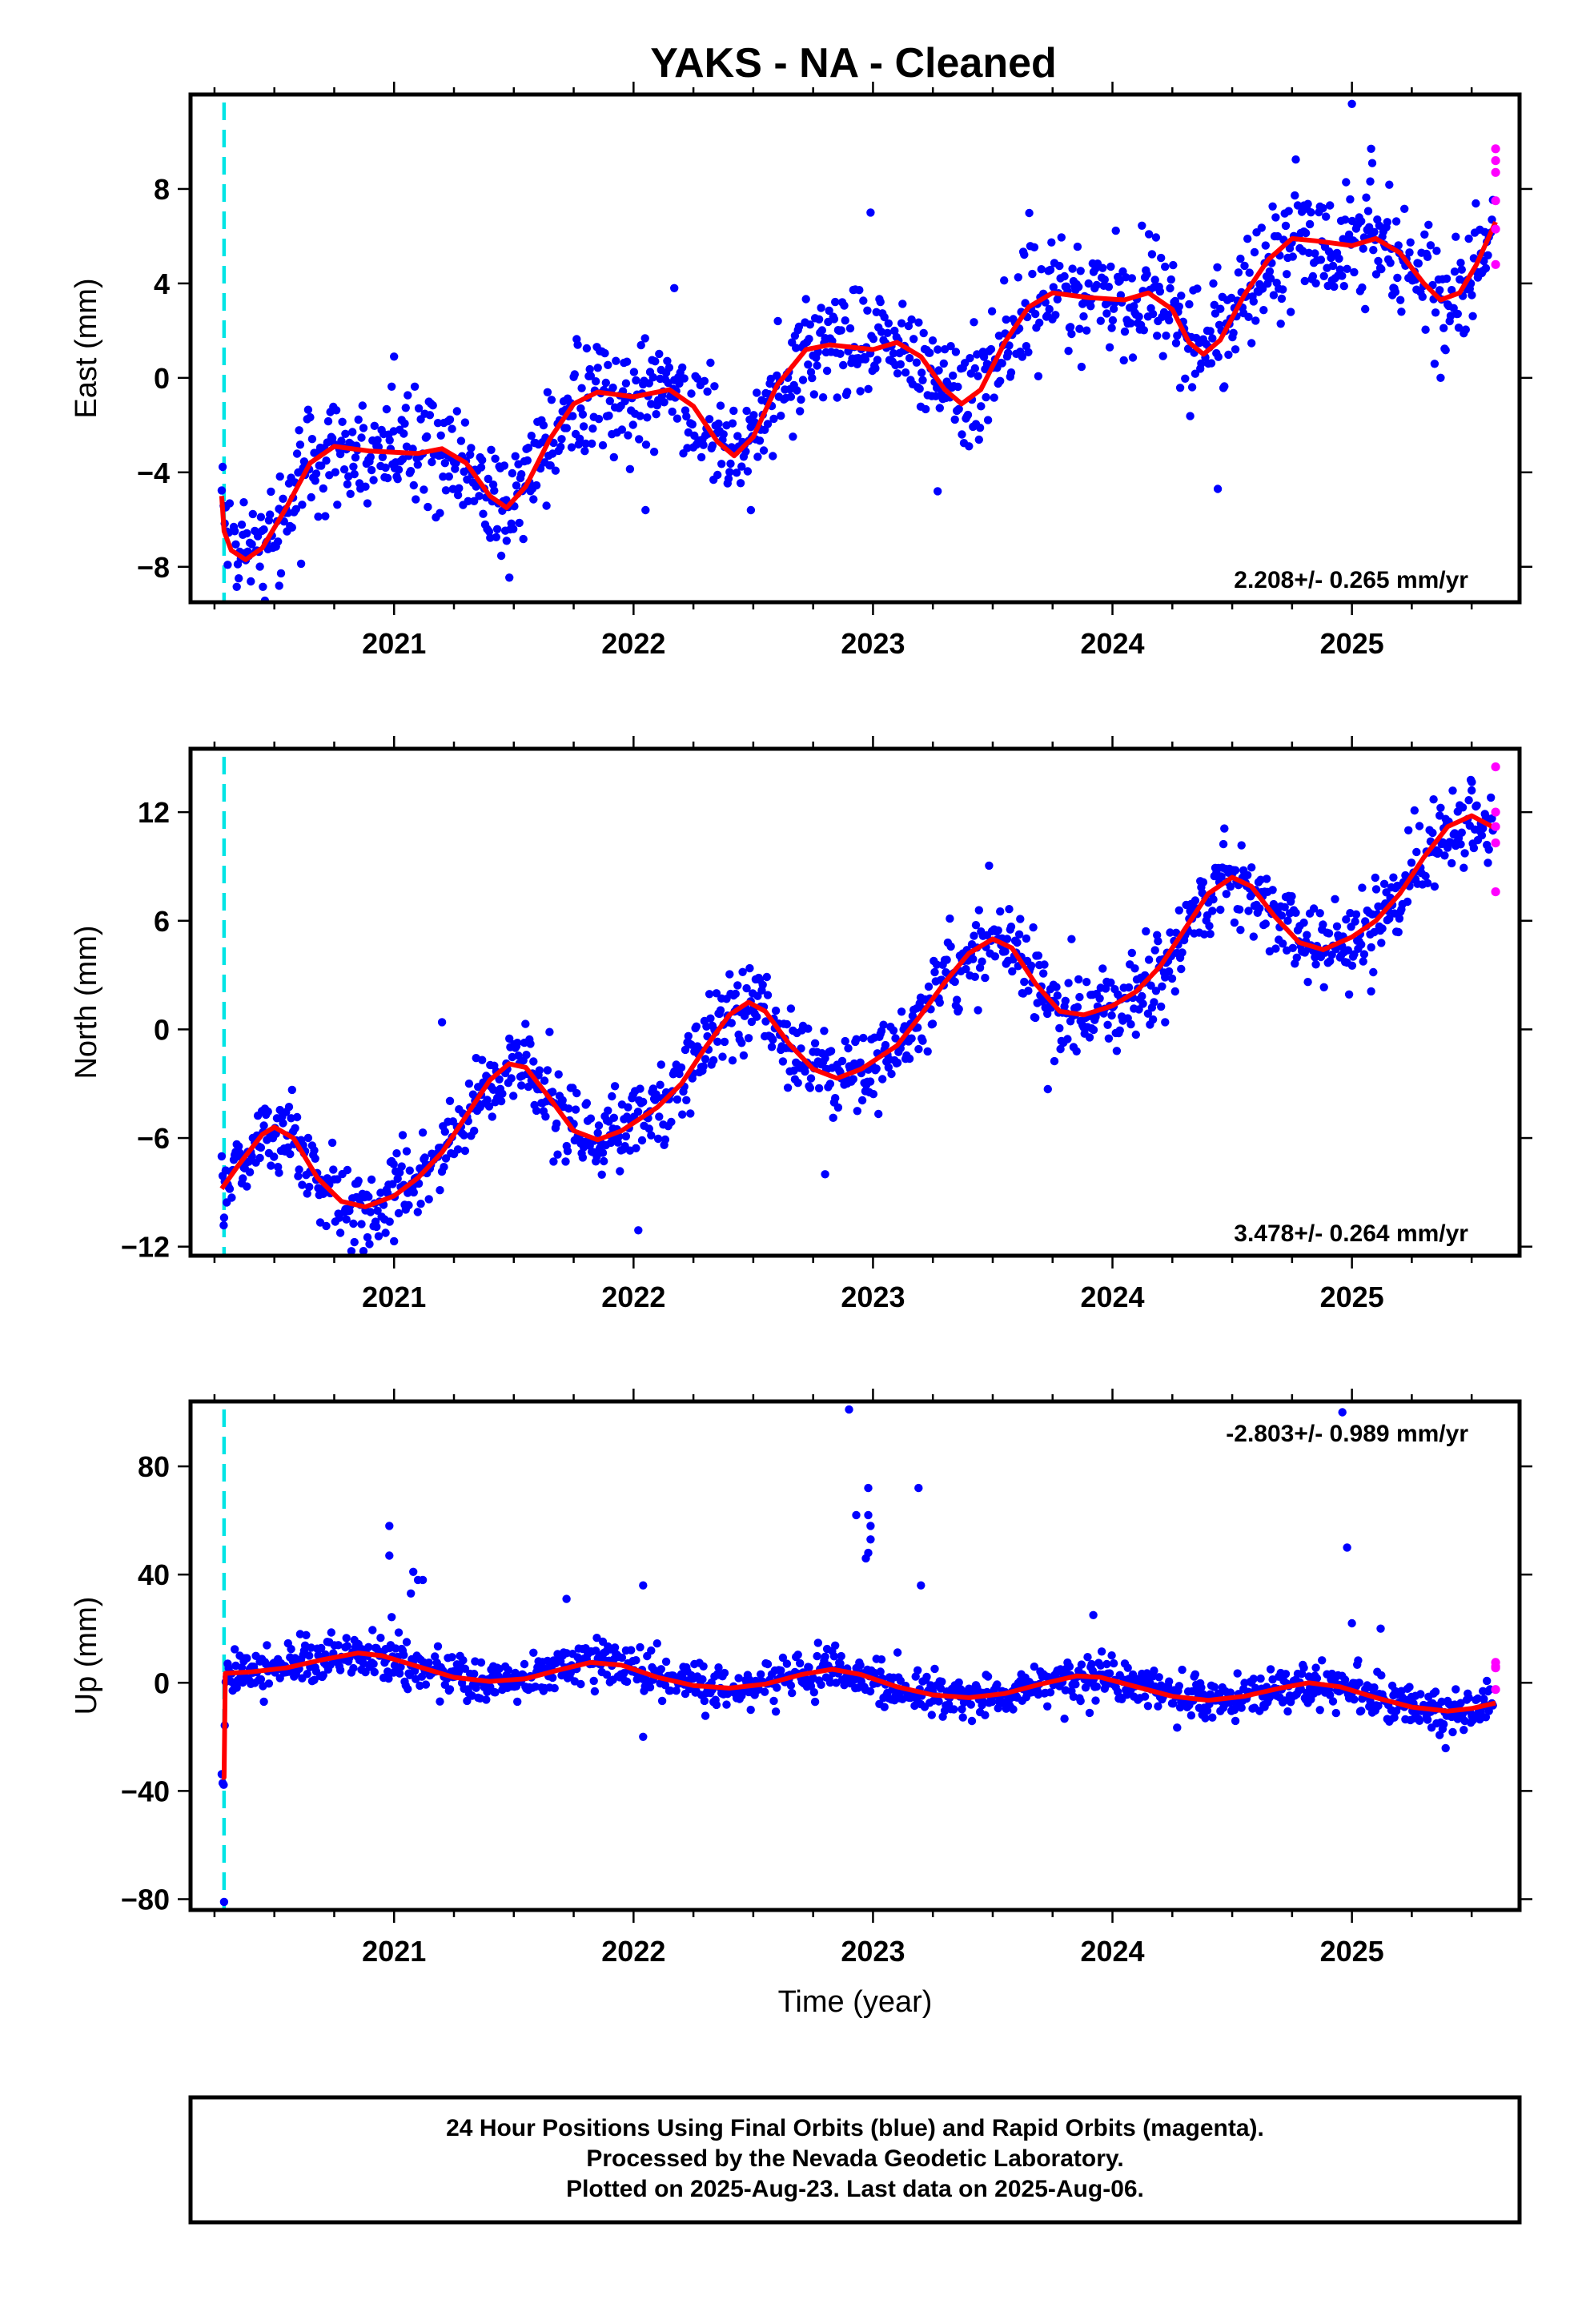 The image size is (1582, 2324). Describe the element at coordinates (1112, 1951) in the screenshot. I see `up-xtick-label: 2024` at that location.